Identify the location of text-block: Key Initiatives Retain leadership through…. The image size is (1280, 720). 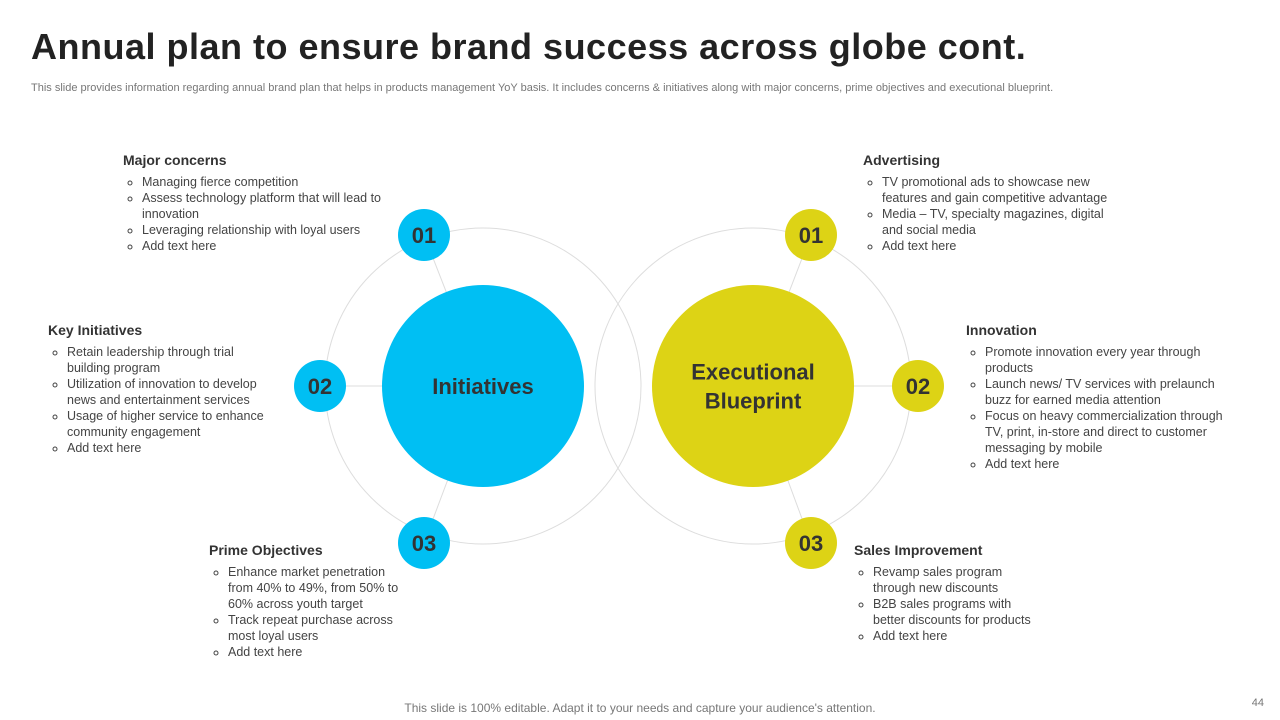
(164, 389).